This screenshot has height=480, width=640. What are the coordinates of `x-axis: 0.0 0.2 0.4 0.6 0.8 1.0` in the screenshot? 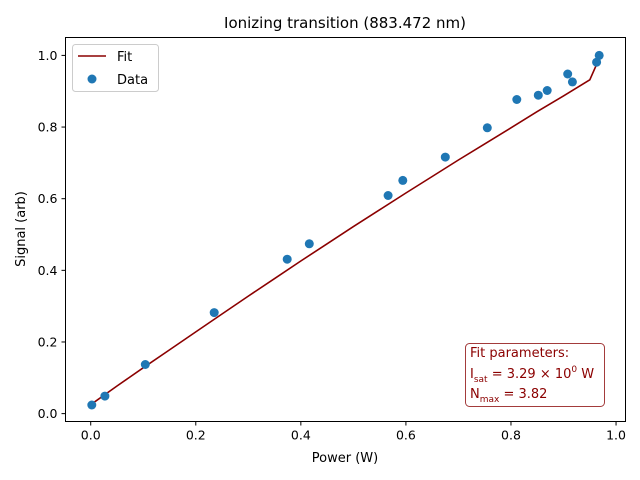 It's located at (353, 432).